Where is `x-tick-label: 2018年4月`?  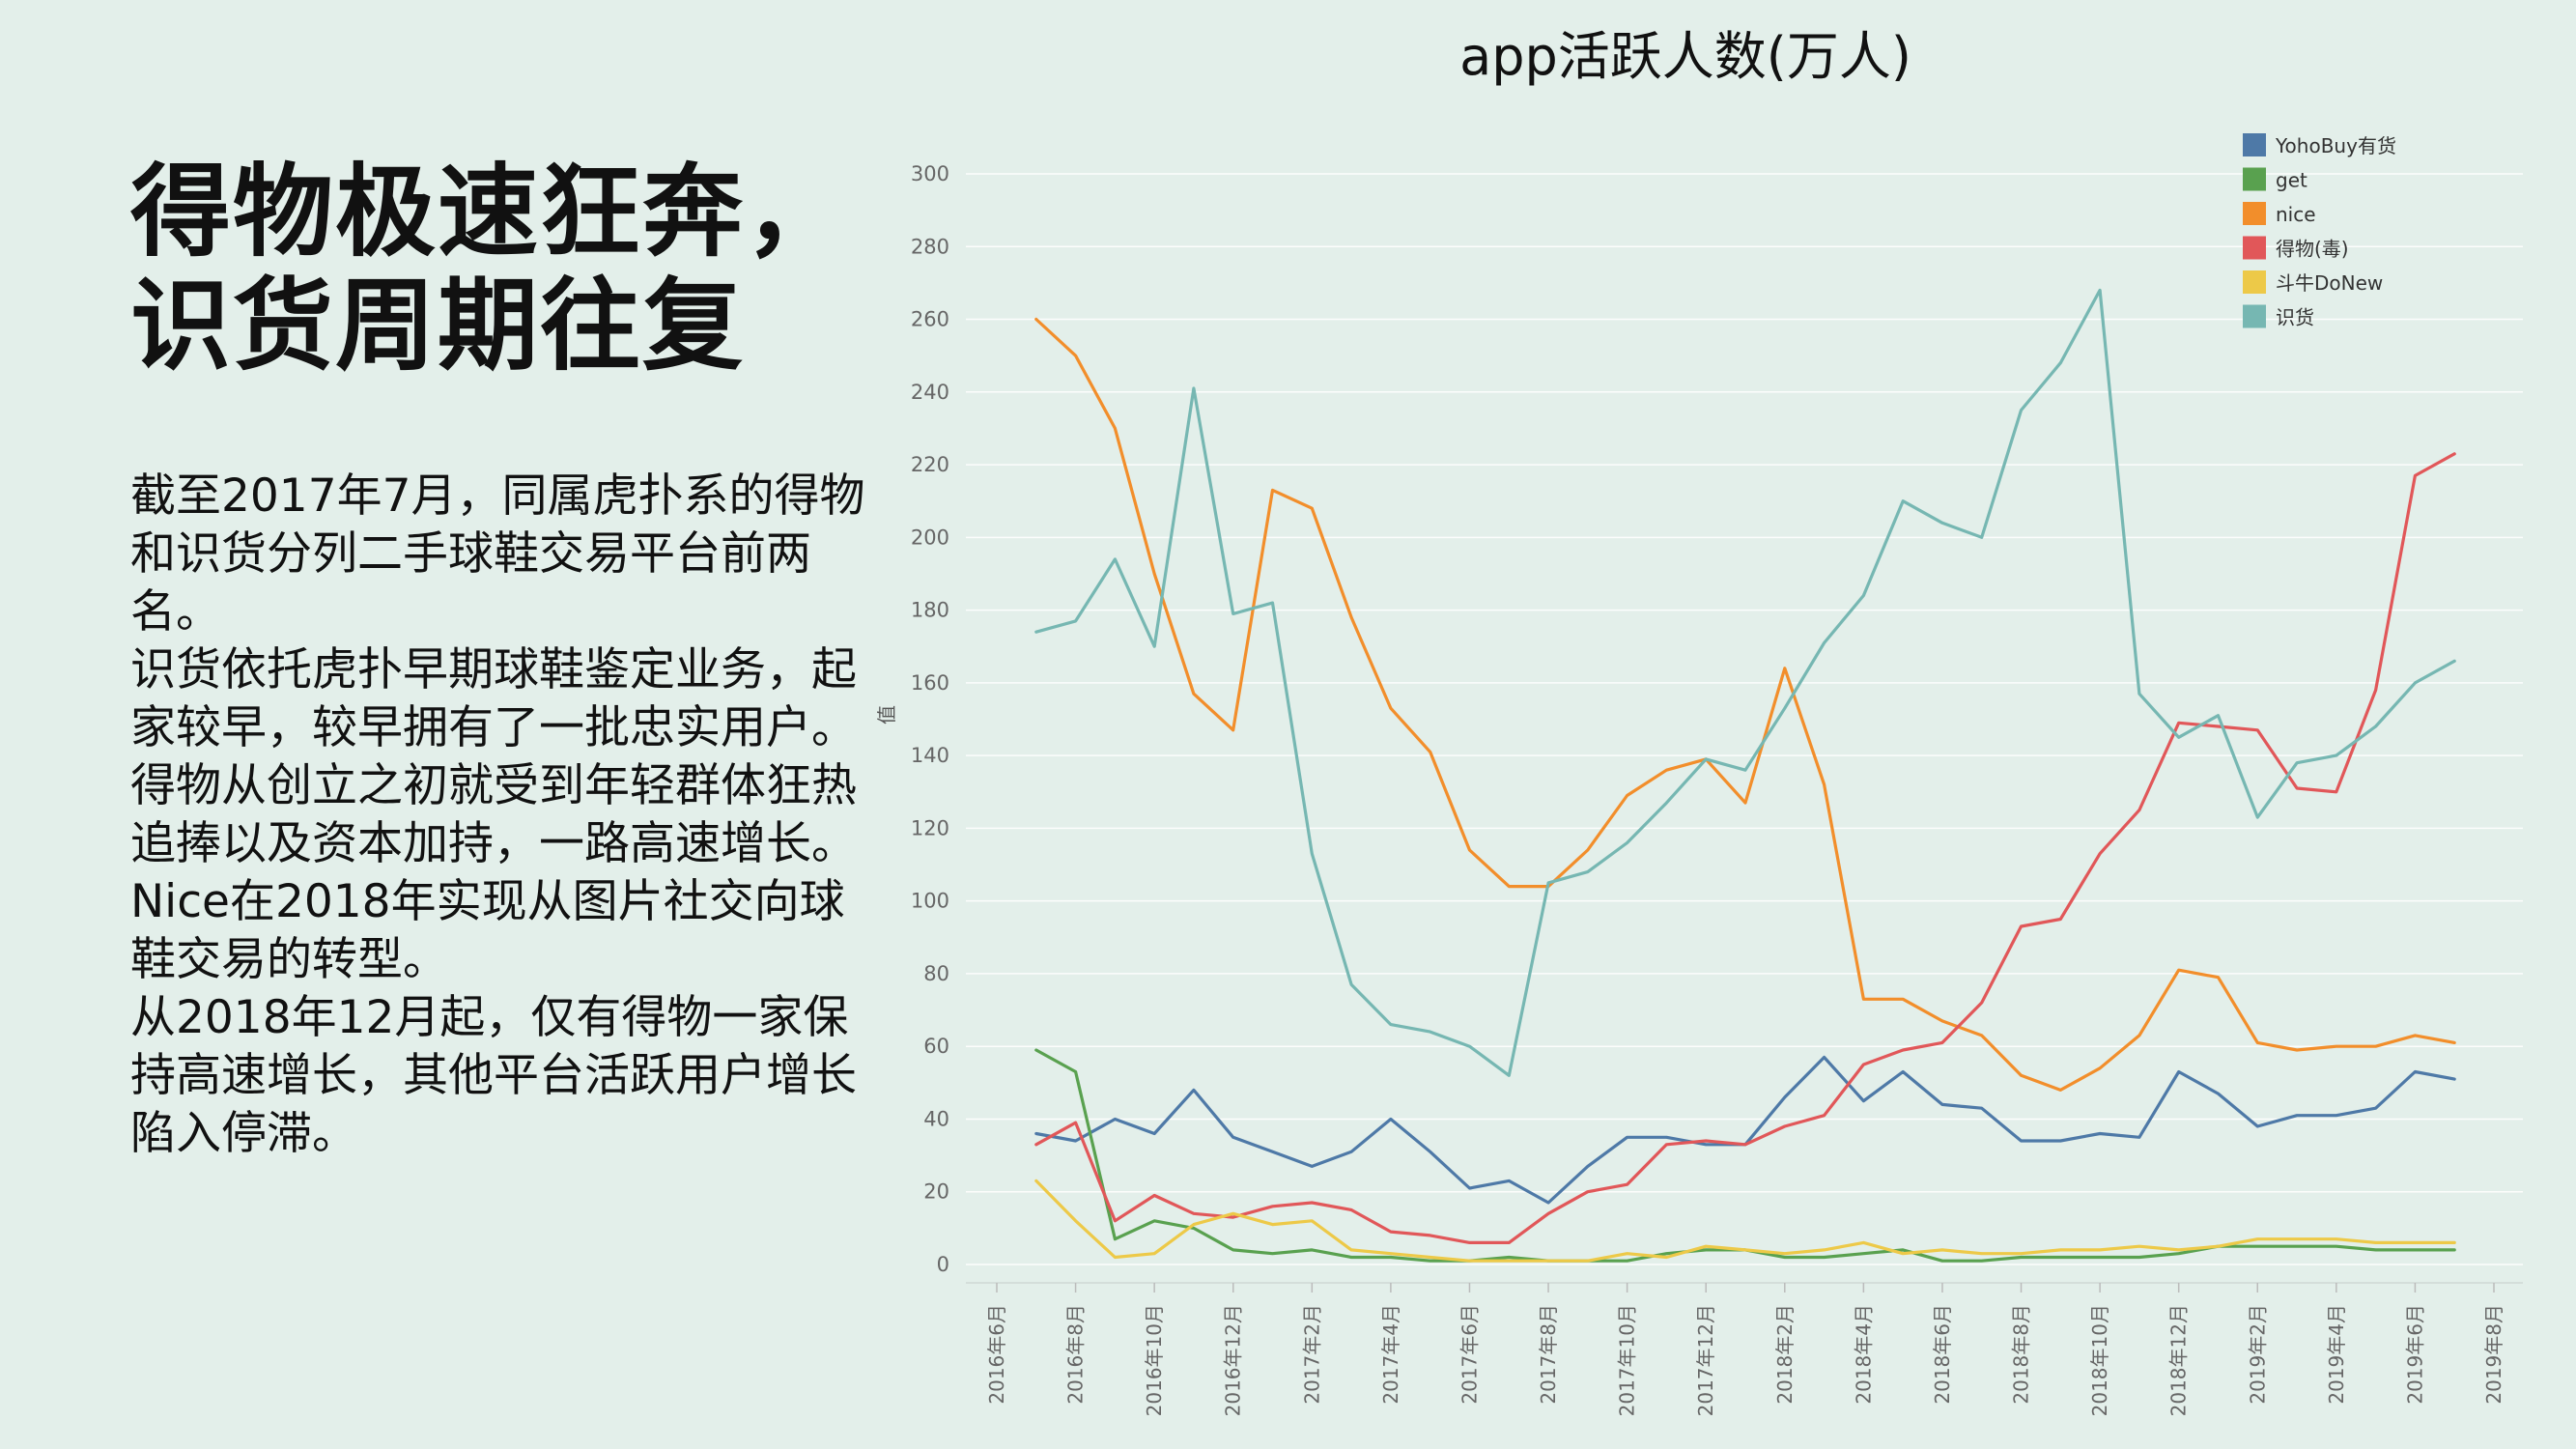
x-tick-label: 2018年4月 is located at coordinates (1863, 1354).